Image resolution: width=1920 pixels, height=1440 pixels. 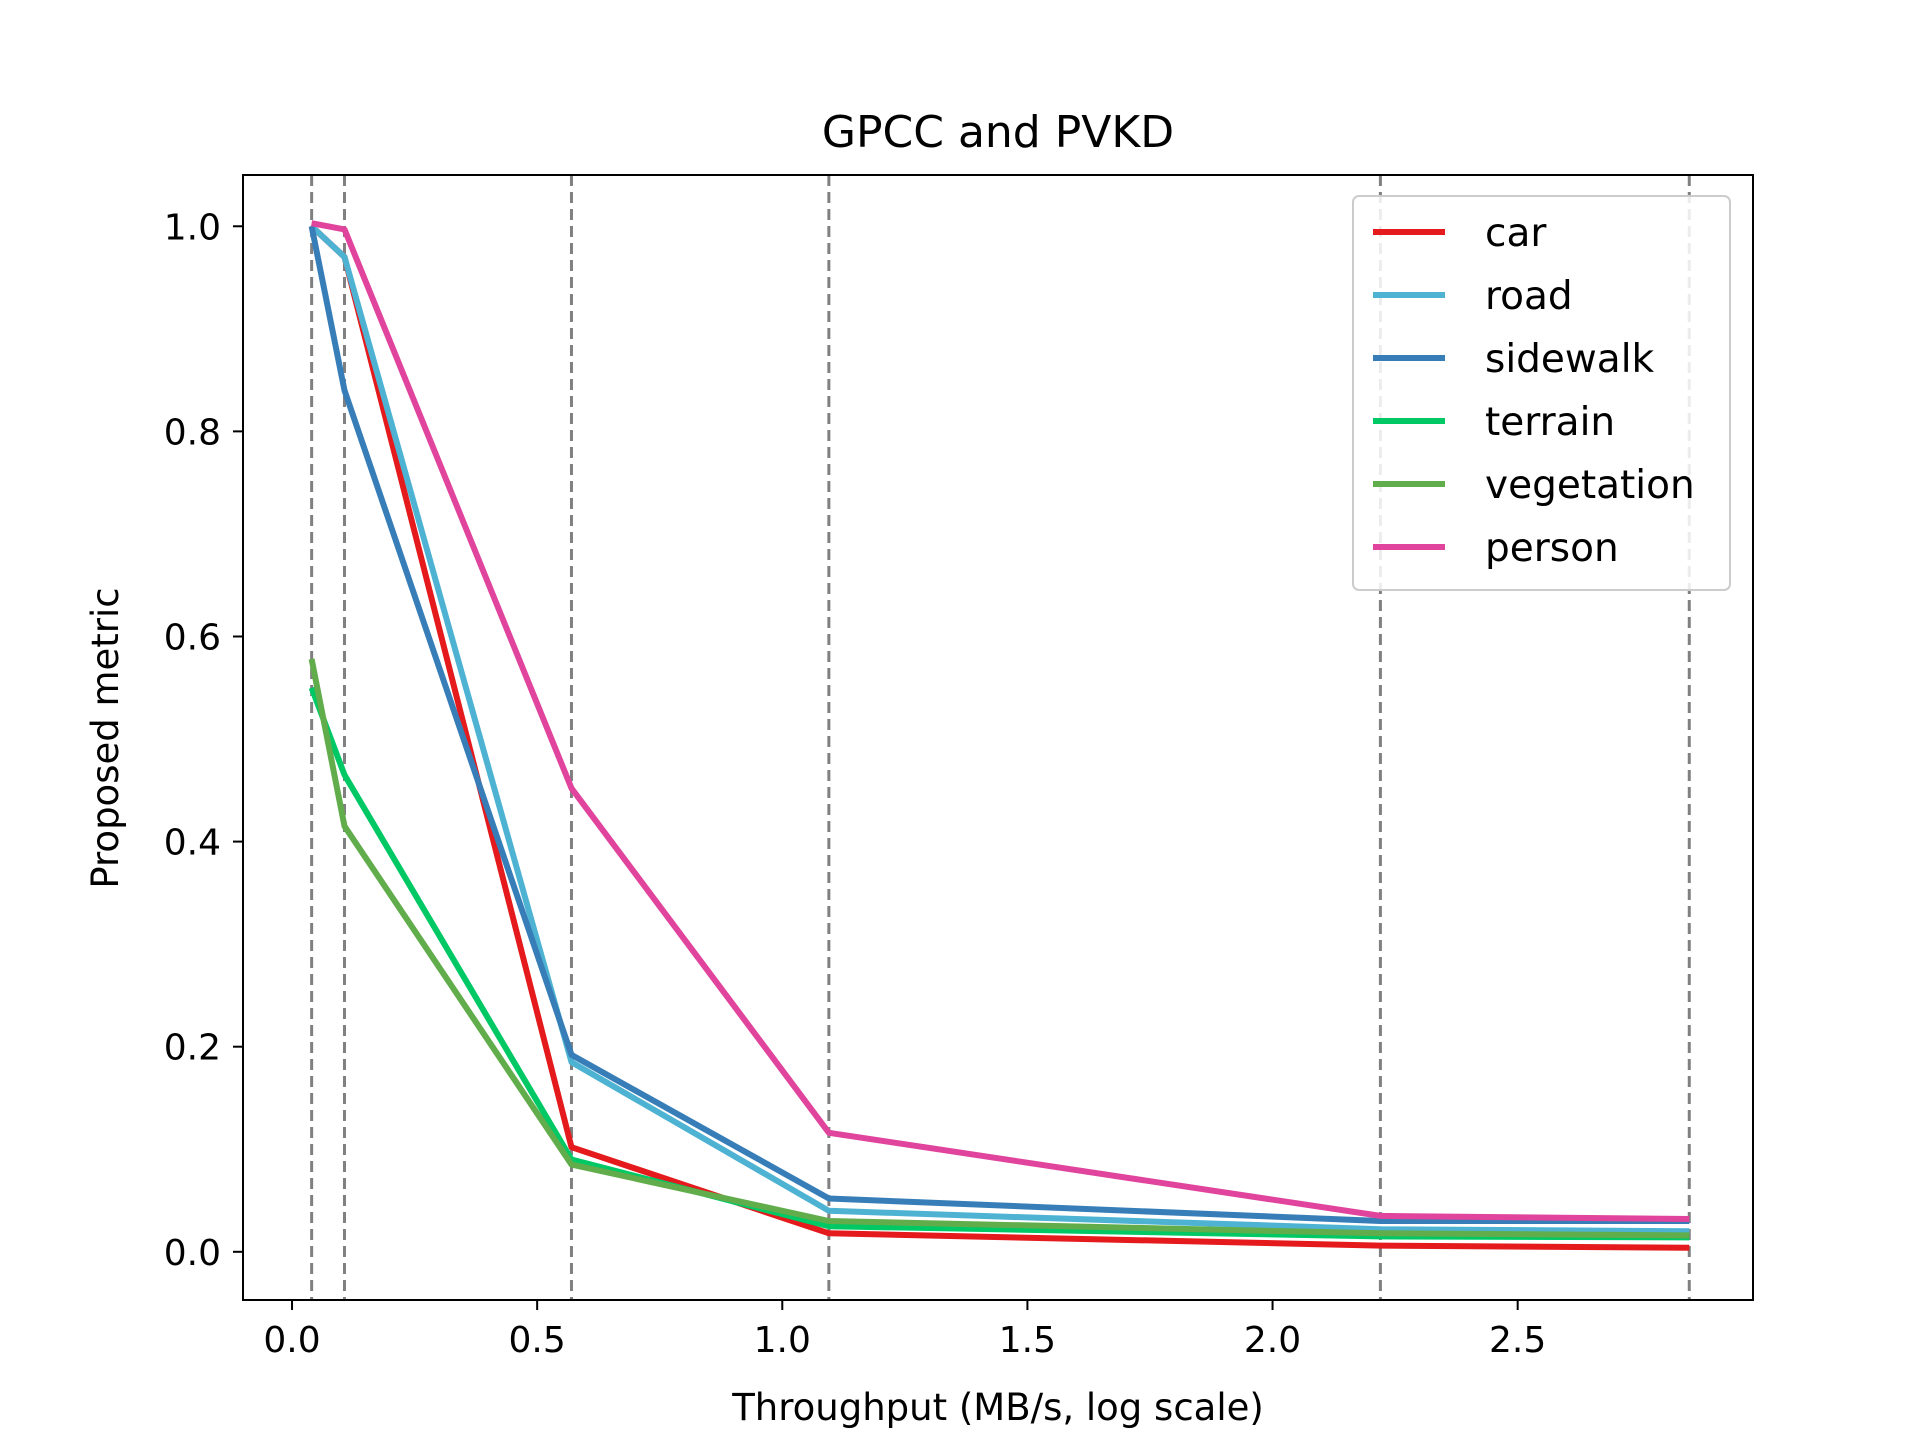 I want to click on y-tick-label-3: 0.6, so click(x=192, y=637).